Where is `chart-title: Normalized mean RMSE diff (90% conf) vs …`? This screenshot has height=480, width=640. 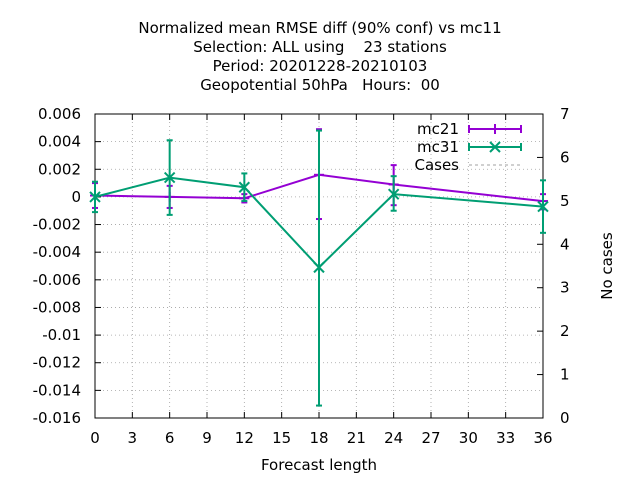
chart-title: Normalized mean RMSE diff (90% conf) vs … is located at coordinates (319, 56).